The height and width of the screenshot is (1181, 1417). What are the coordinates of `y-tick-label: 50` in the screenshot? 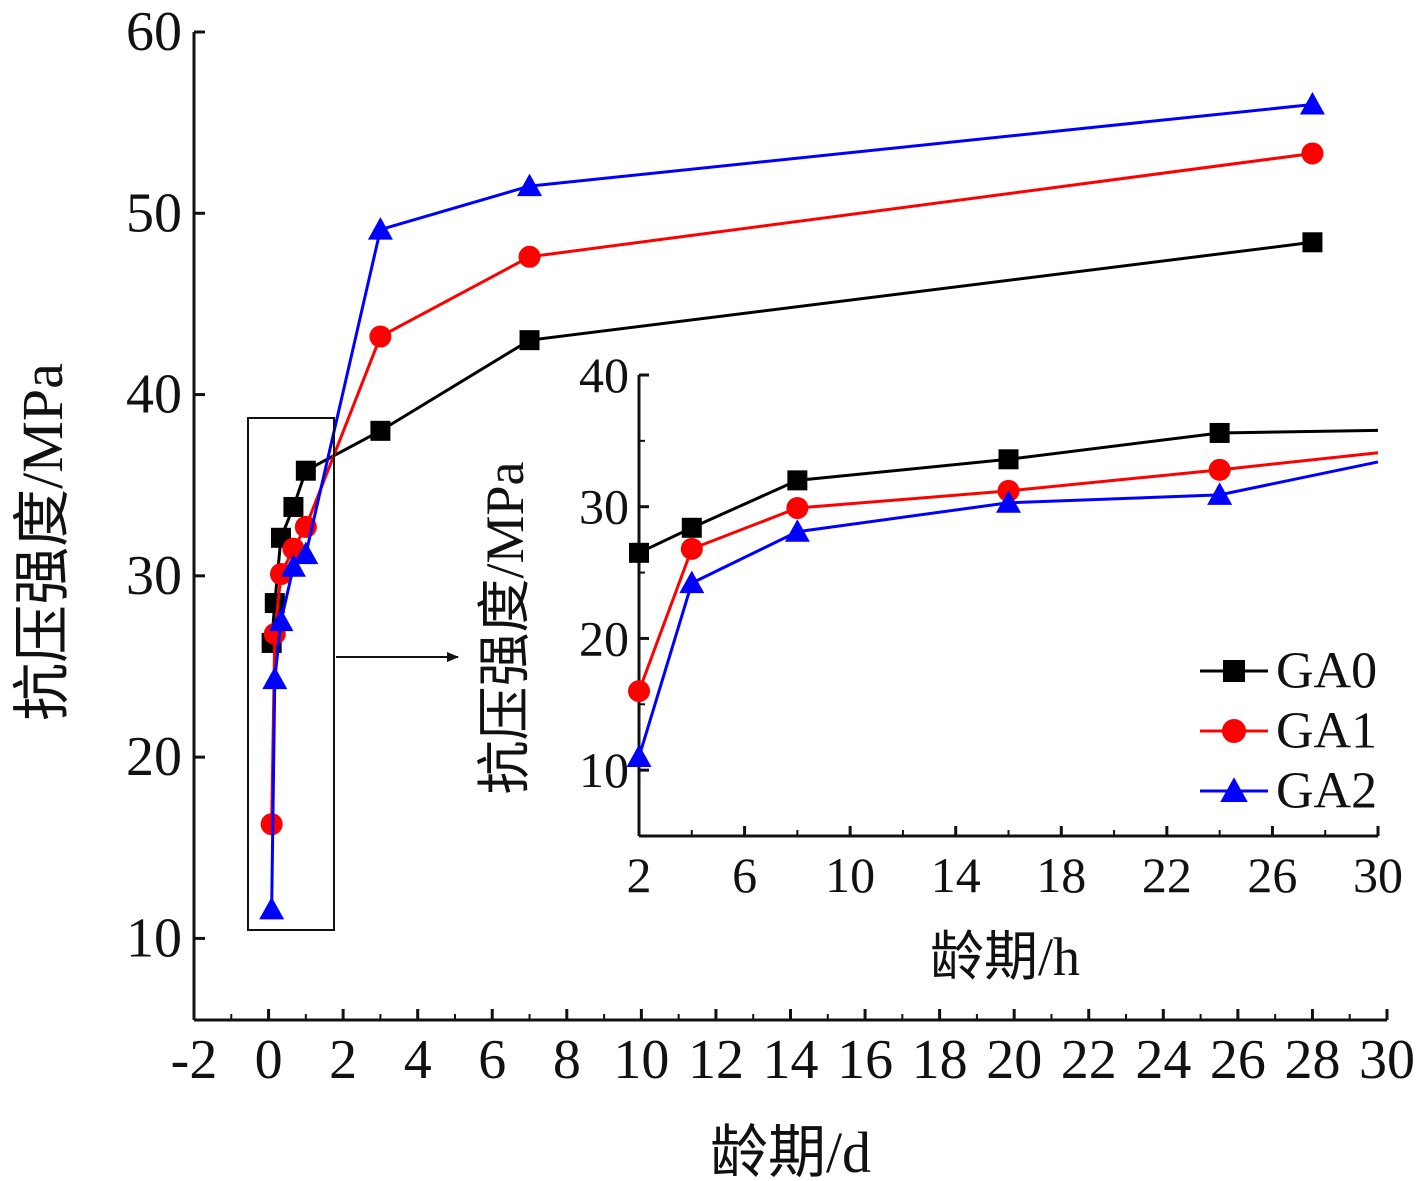 It's located at (154, 213).